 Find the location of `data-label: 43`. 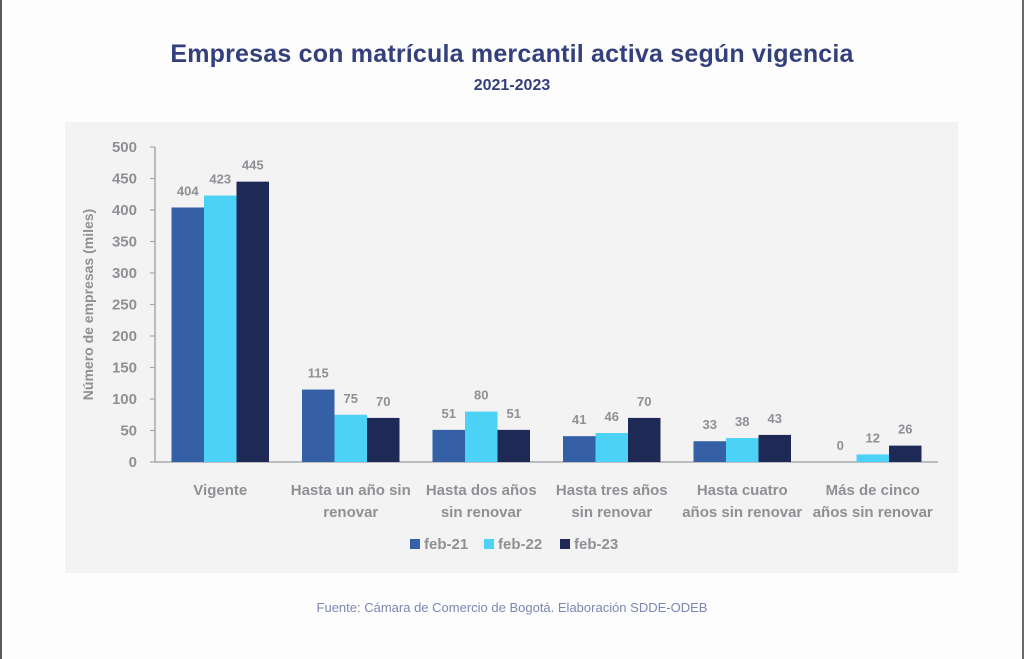

data-label: 43 is located at coordinates (775, 418).